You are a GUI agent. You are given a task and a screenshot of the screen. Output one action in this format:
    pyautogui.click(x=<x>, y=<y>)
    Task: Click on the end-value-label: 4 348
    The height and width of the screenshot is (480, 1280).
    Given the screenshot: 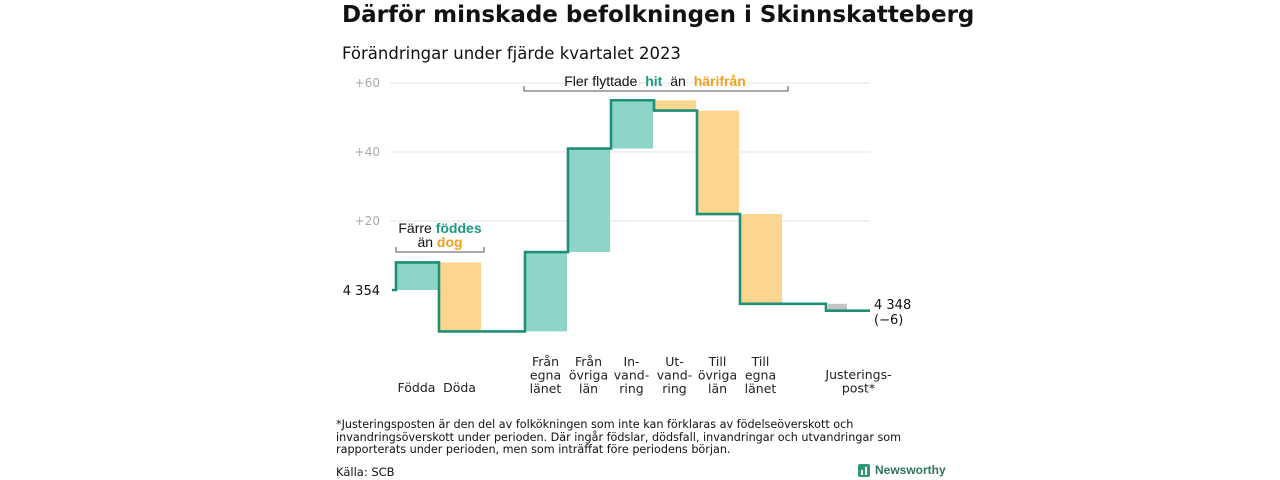 What is the action you would take?
    pyautogui.click(x=892, y=305)
    